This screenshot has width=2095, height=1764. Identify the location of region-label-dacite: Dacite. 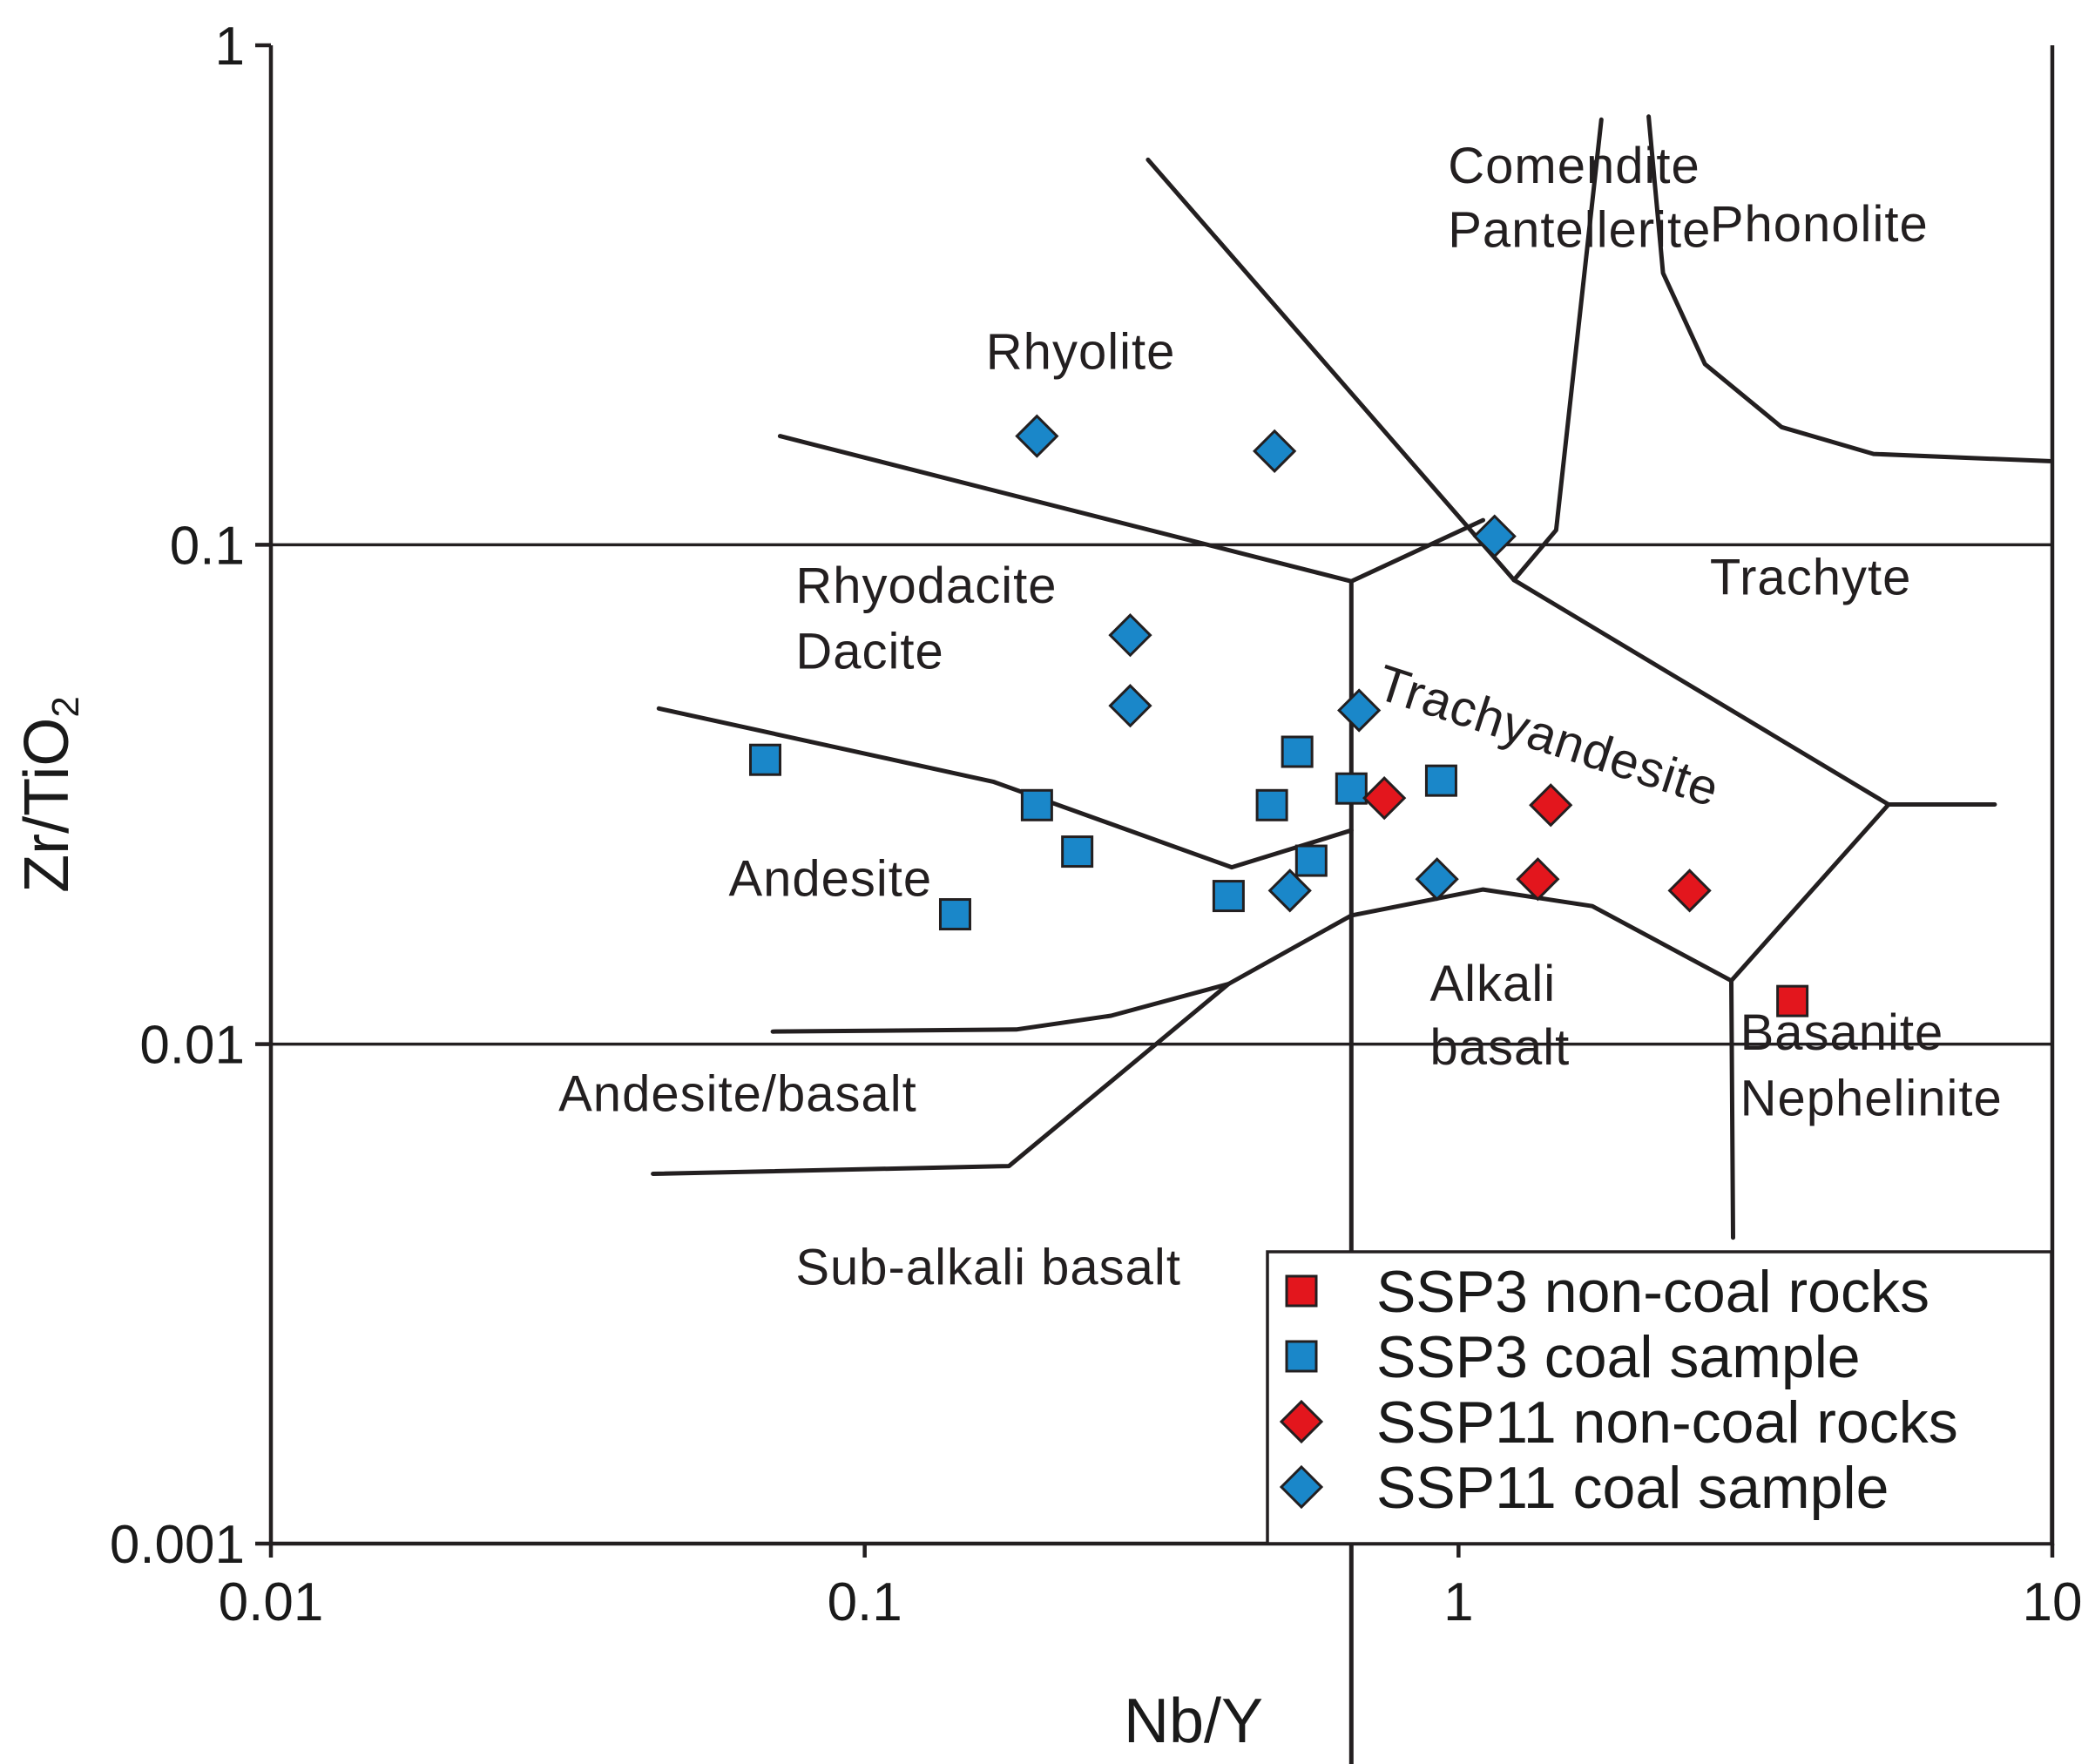
(869, 651).